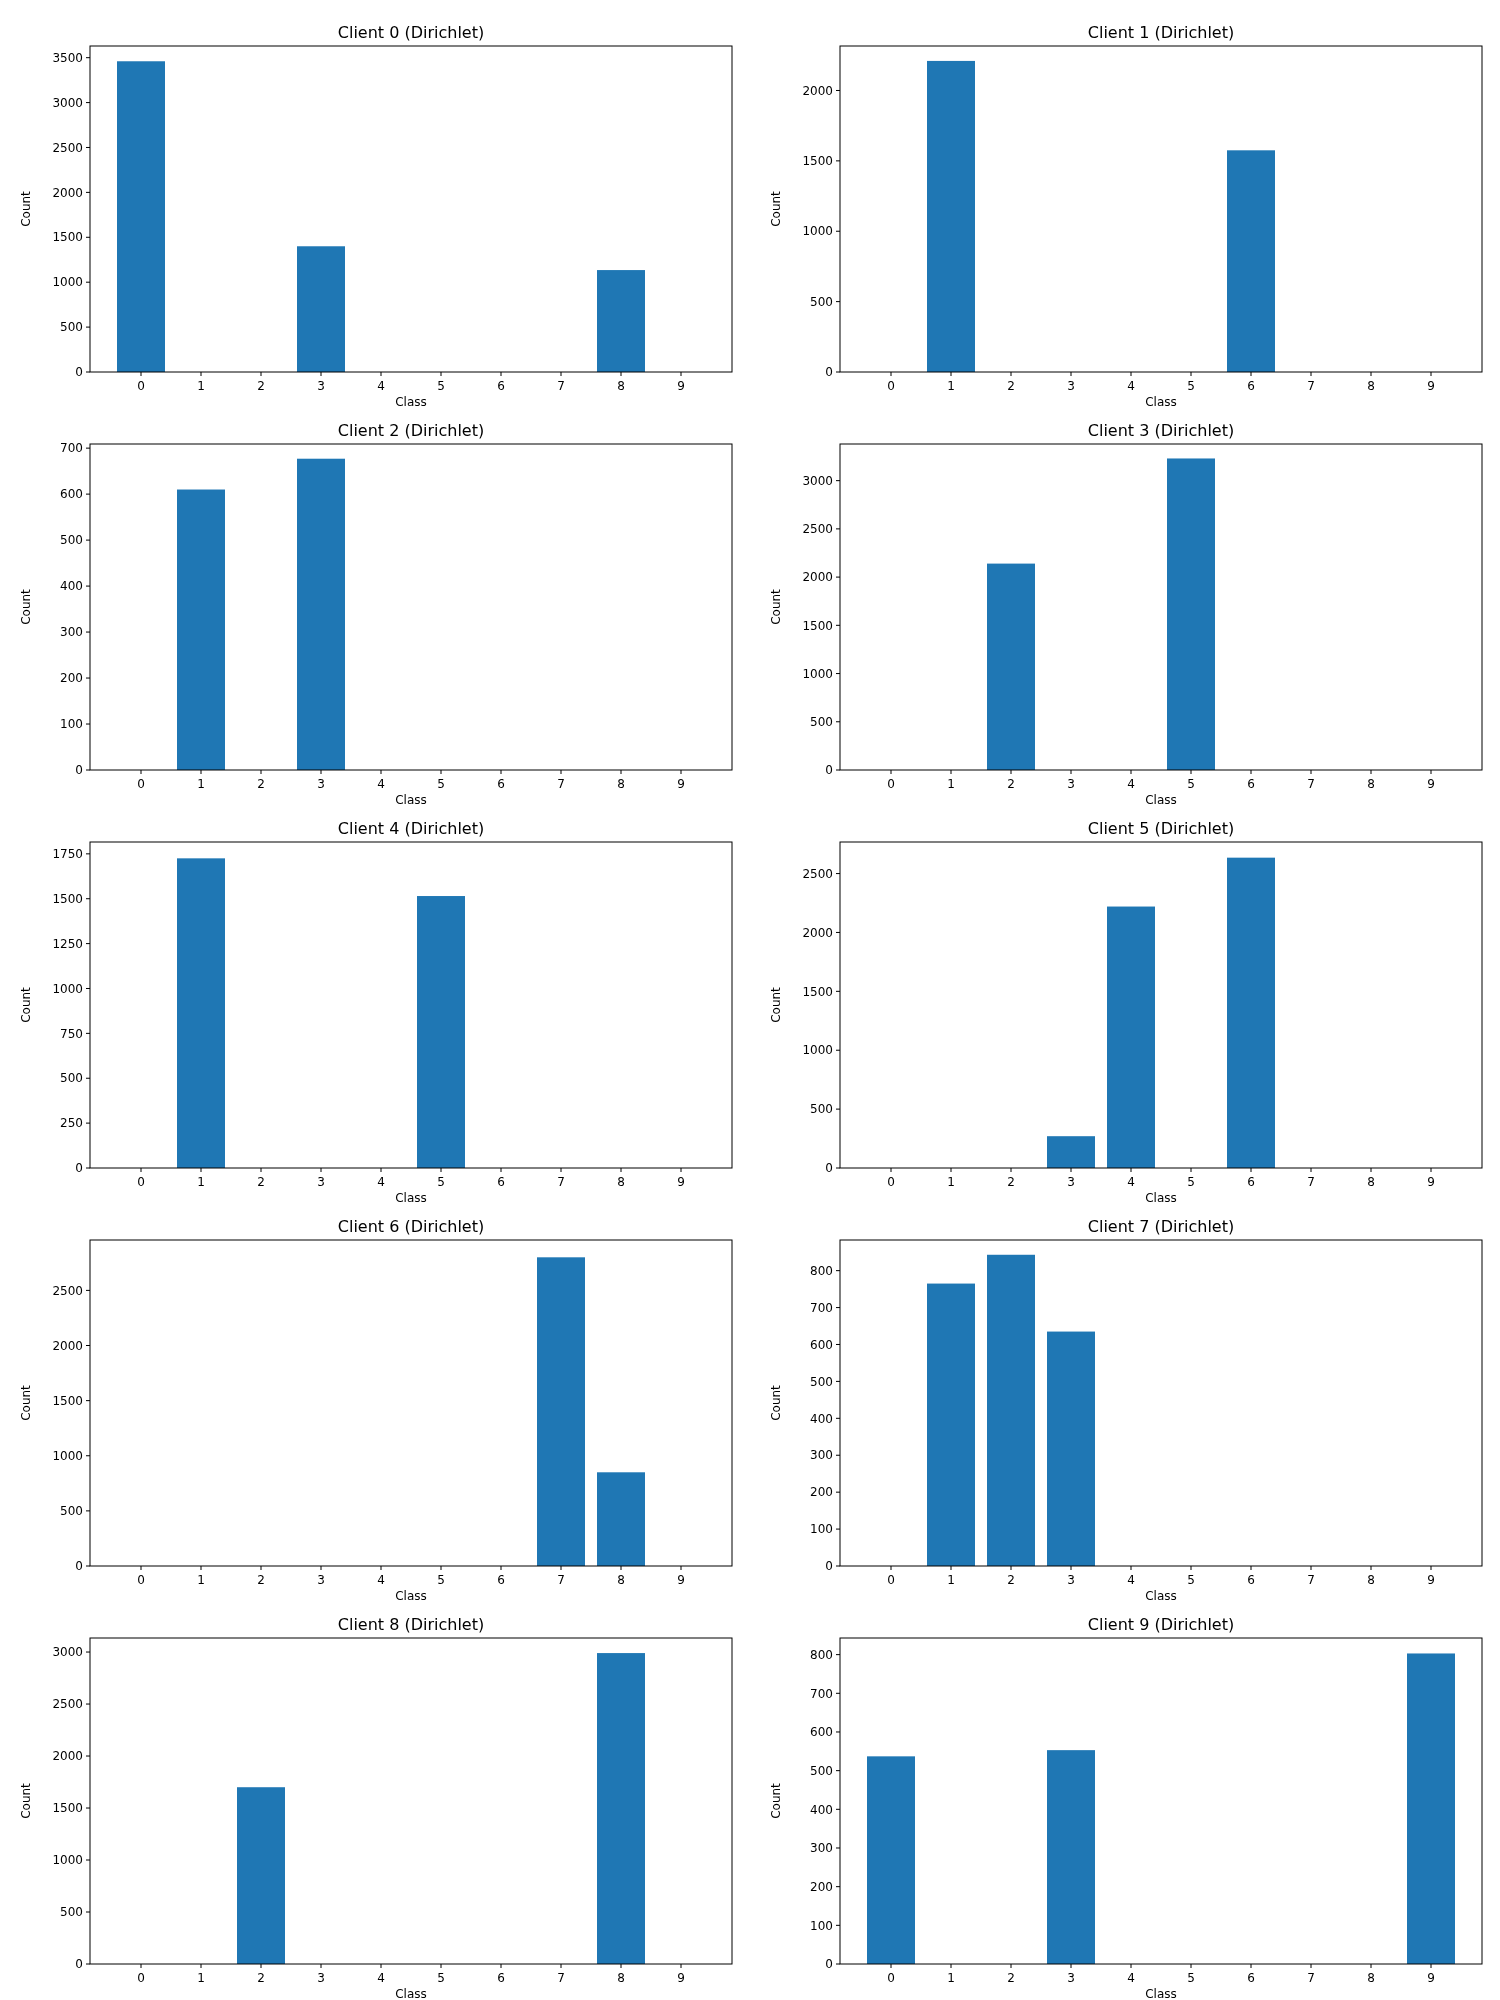  I want to click on chart-title: Client 9 (Dirichlet), so click(1161, 1624).